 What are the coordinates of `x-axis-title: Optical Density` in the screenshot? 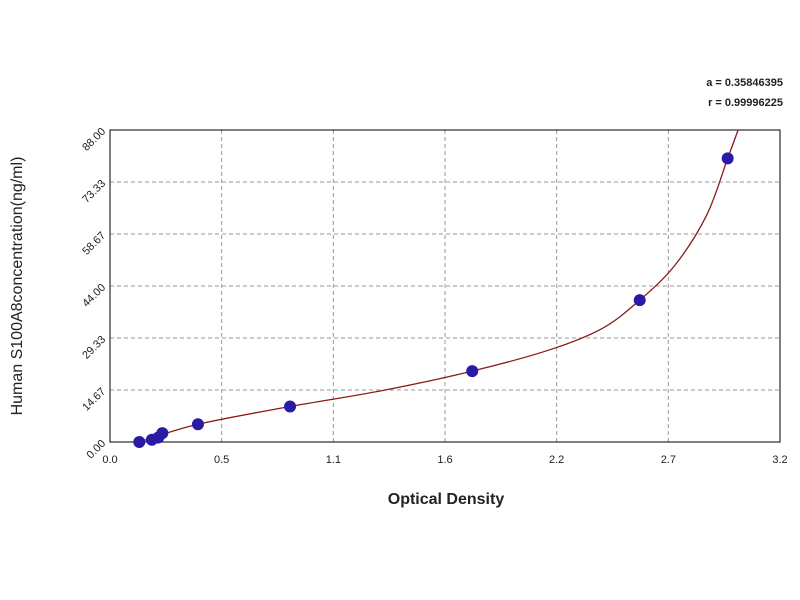 It's located at (446, 499).